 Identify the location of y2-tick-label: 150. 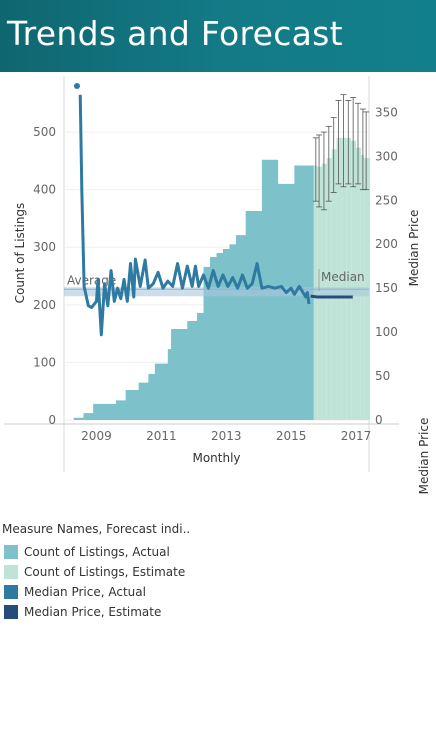
(386, 288).